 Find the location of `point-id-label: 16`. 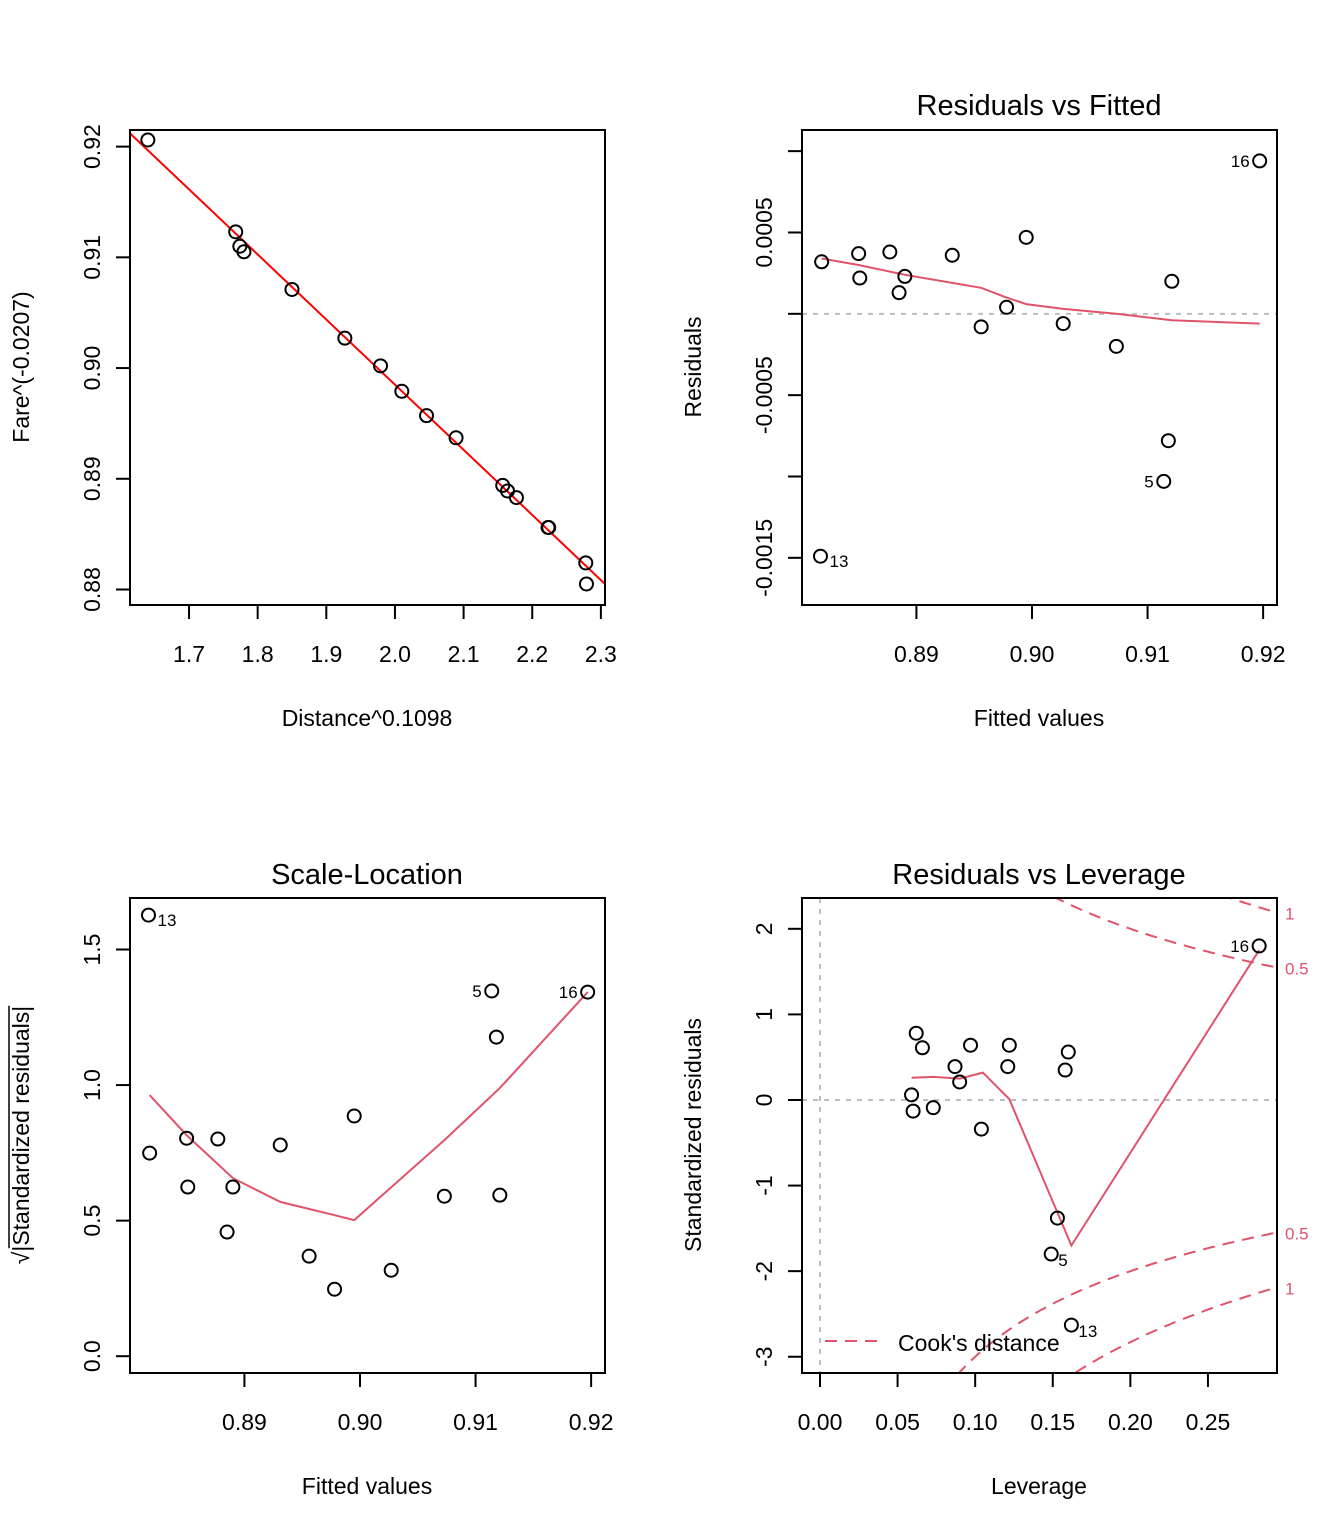

point-id-label: 16 is located at coordinates (1240, 161).